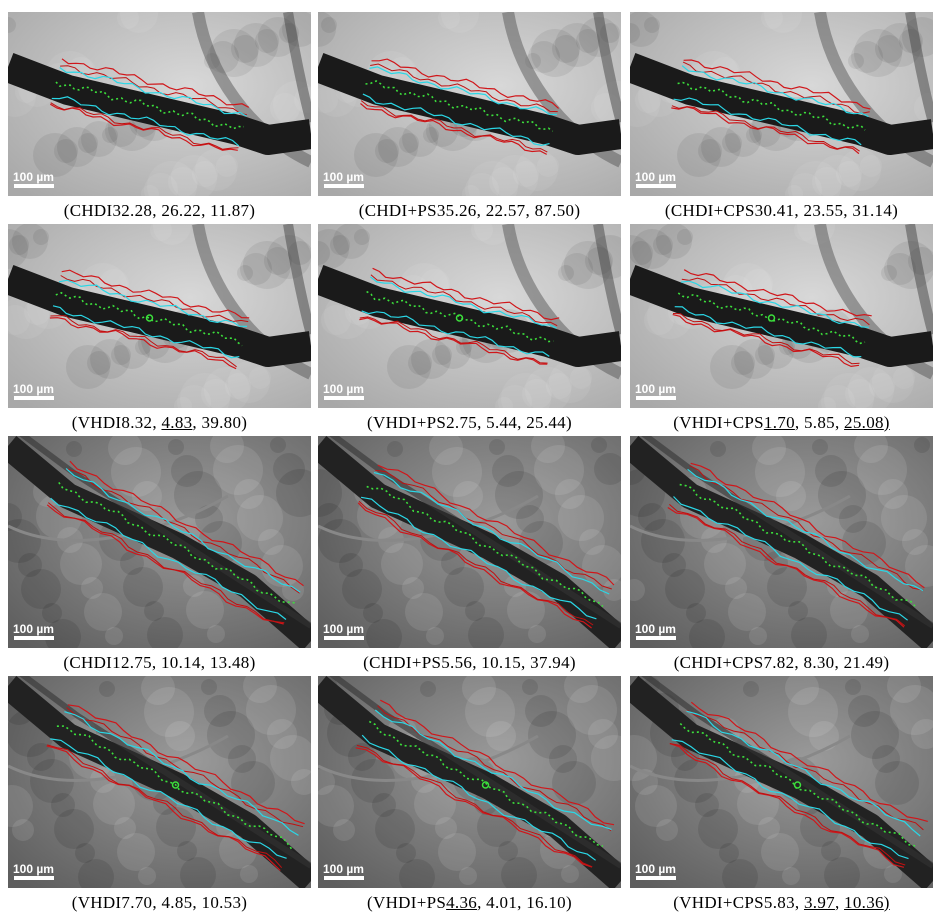  I want to click on method-name: CHDI, so click(87, 662).